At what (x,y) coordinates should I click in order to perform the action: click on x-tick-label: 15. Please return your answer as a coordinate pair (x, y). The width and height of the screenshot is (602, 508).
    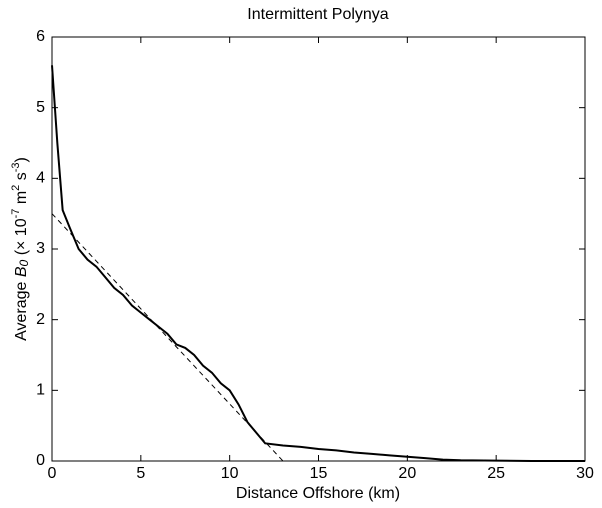
    Looking at the image, I should click on (319, 473).